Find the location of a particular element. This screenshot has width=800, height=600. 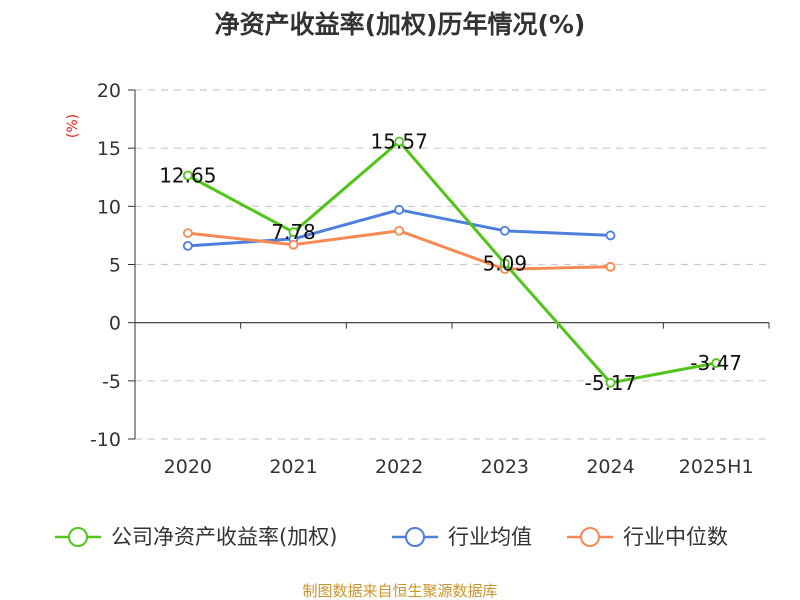

x-tick-label: 2025H1 is located at coordinates (716, 467).